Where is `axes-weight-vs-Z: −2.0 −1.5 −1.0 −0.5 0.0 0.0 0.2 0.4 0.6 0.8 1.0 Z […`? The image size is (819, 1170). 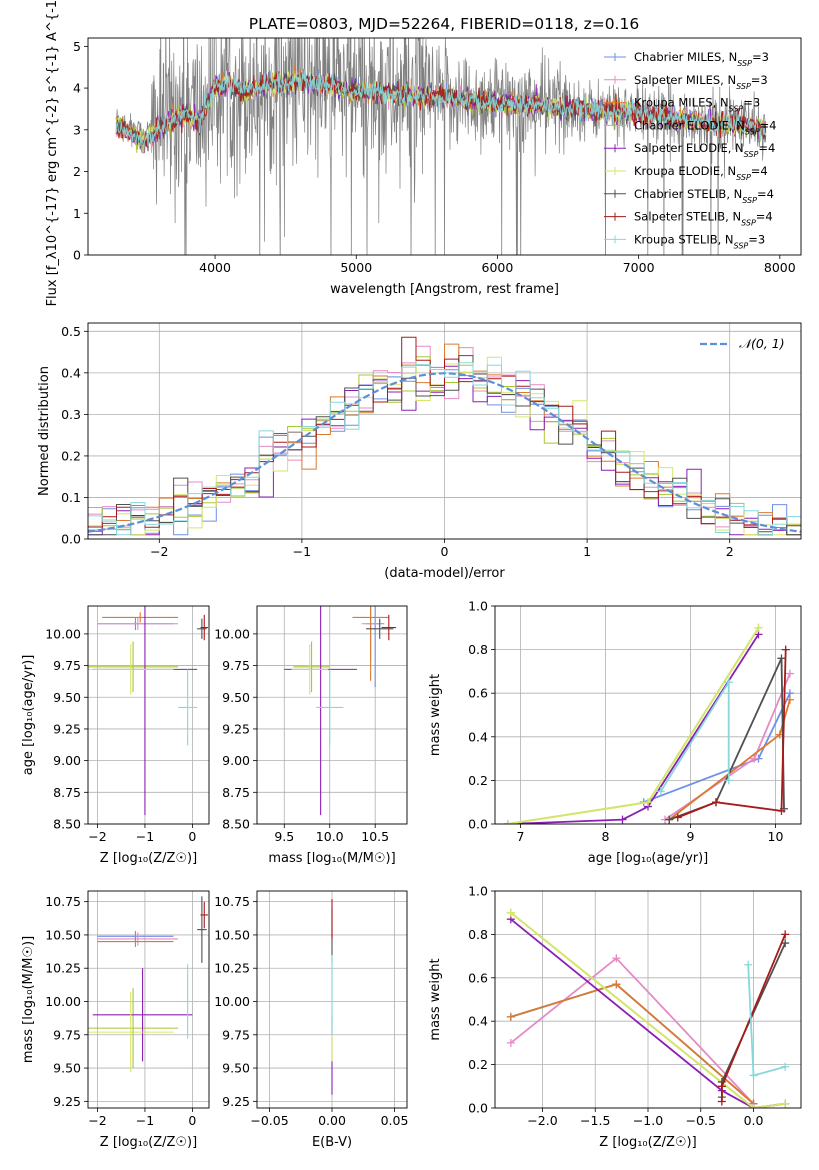 axes-weight-vs-Z: −2.0 −1.5 −1.0 −0.5 0.0 0.0 0.2 0.4 0.6 0.8 1.0 Z [… is located at coordinates (615, 1017).